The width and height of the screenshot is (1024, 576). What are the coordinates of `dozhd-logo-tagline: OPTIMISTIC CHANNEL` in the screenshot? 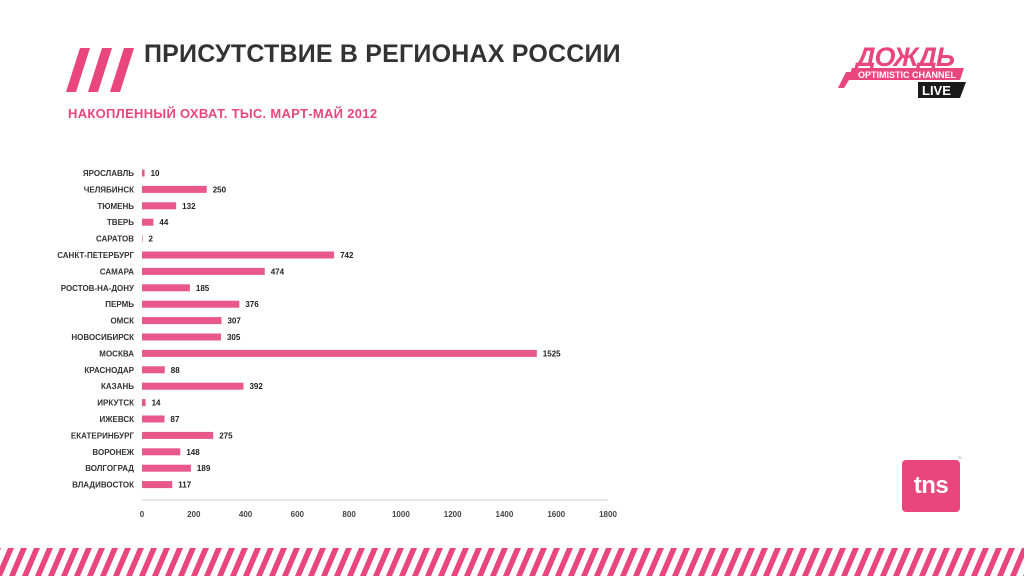 It's located at (907, 75).